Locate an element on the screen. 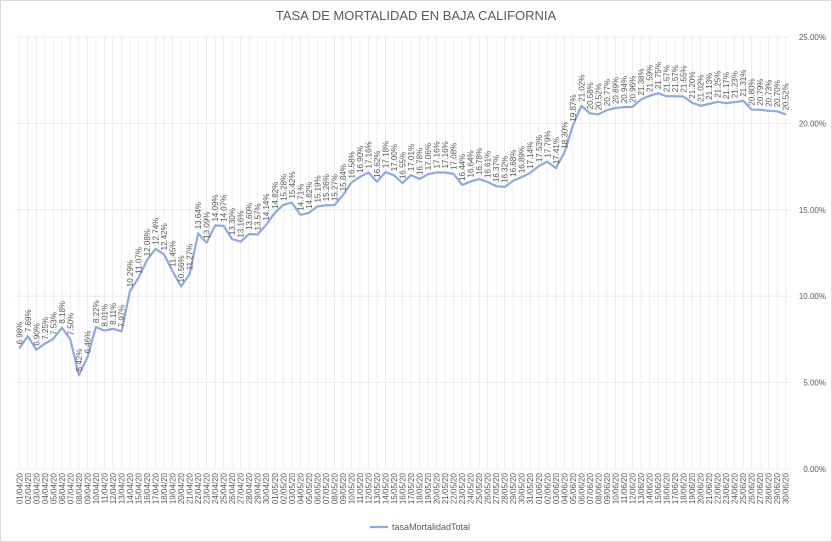  x-tick-label: 08/05/20 is located at coordinates (334, 488).